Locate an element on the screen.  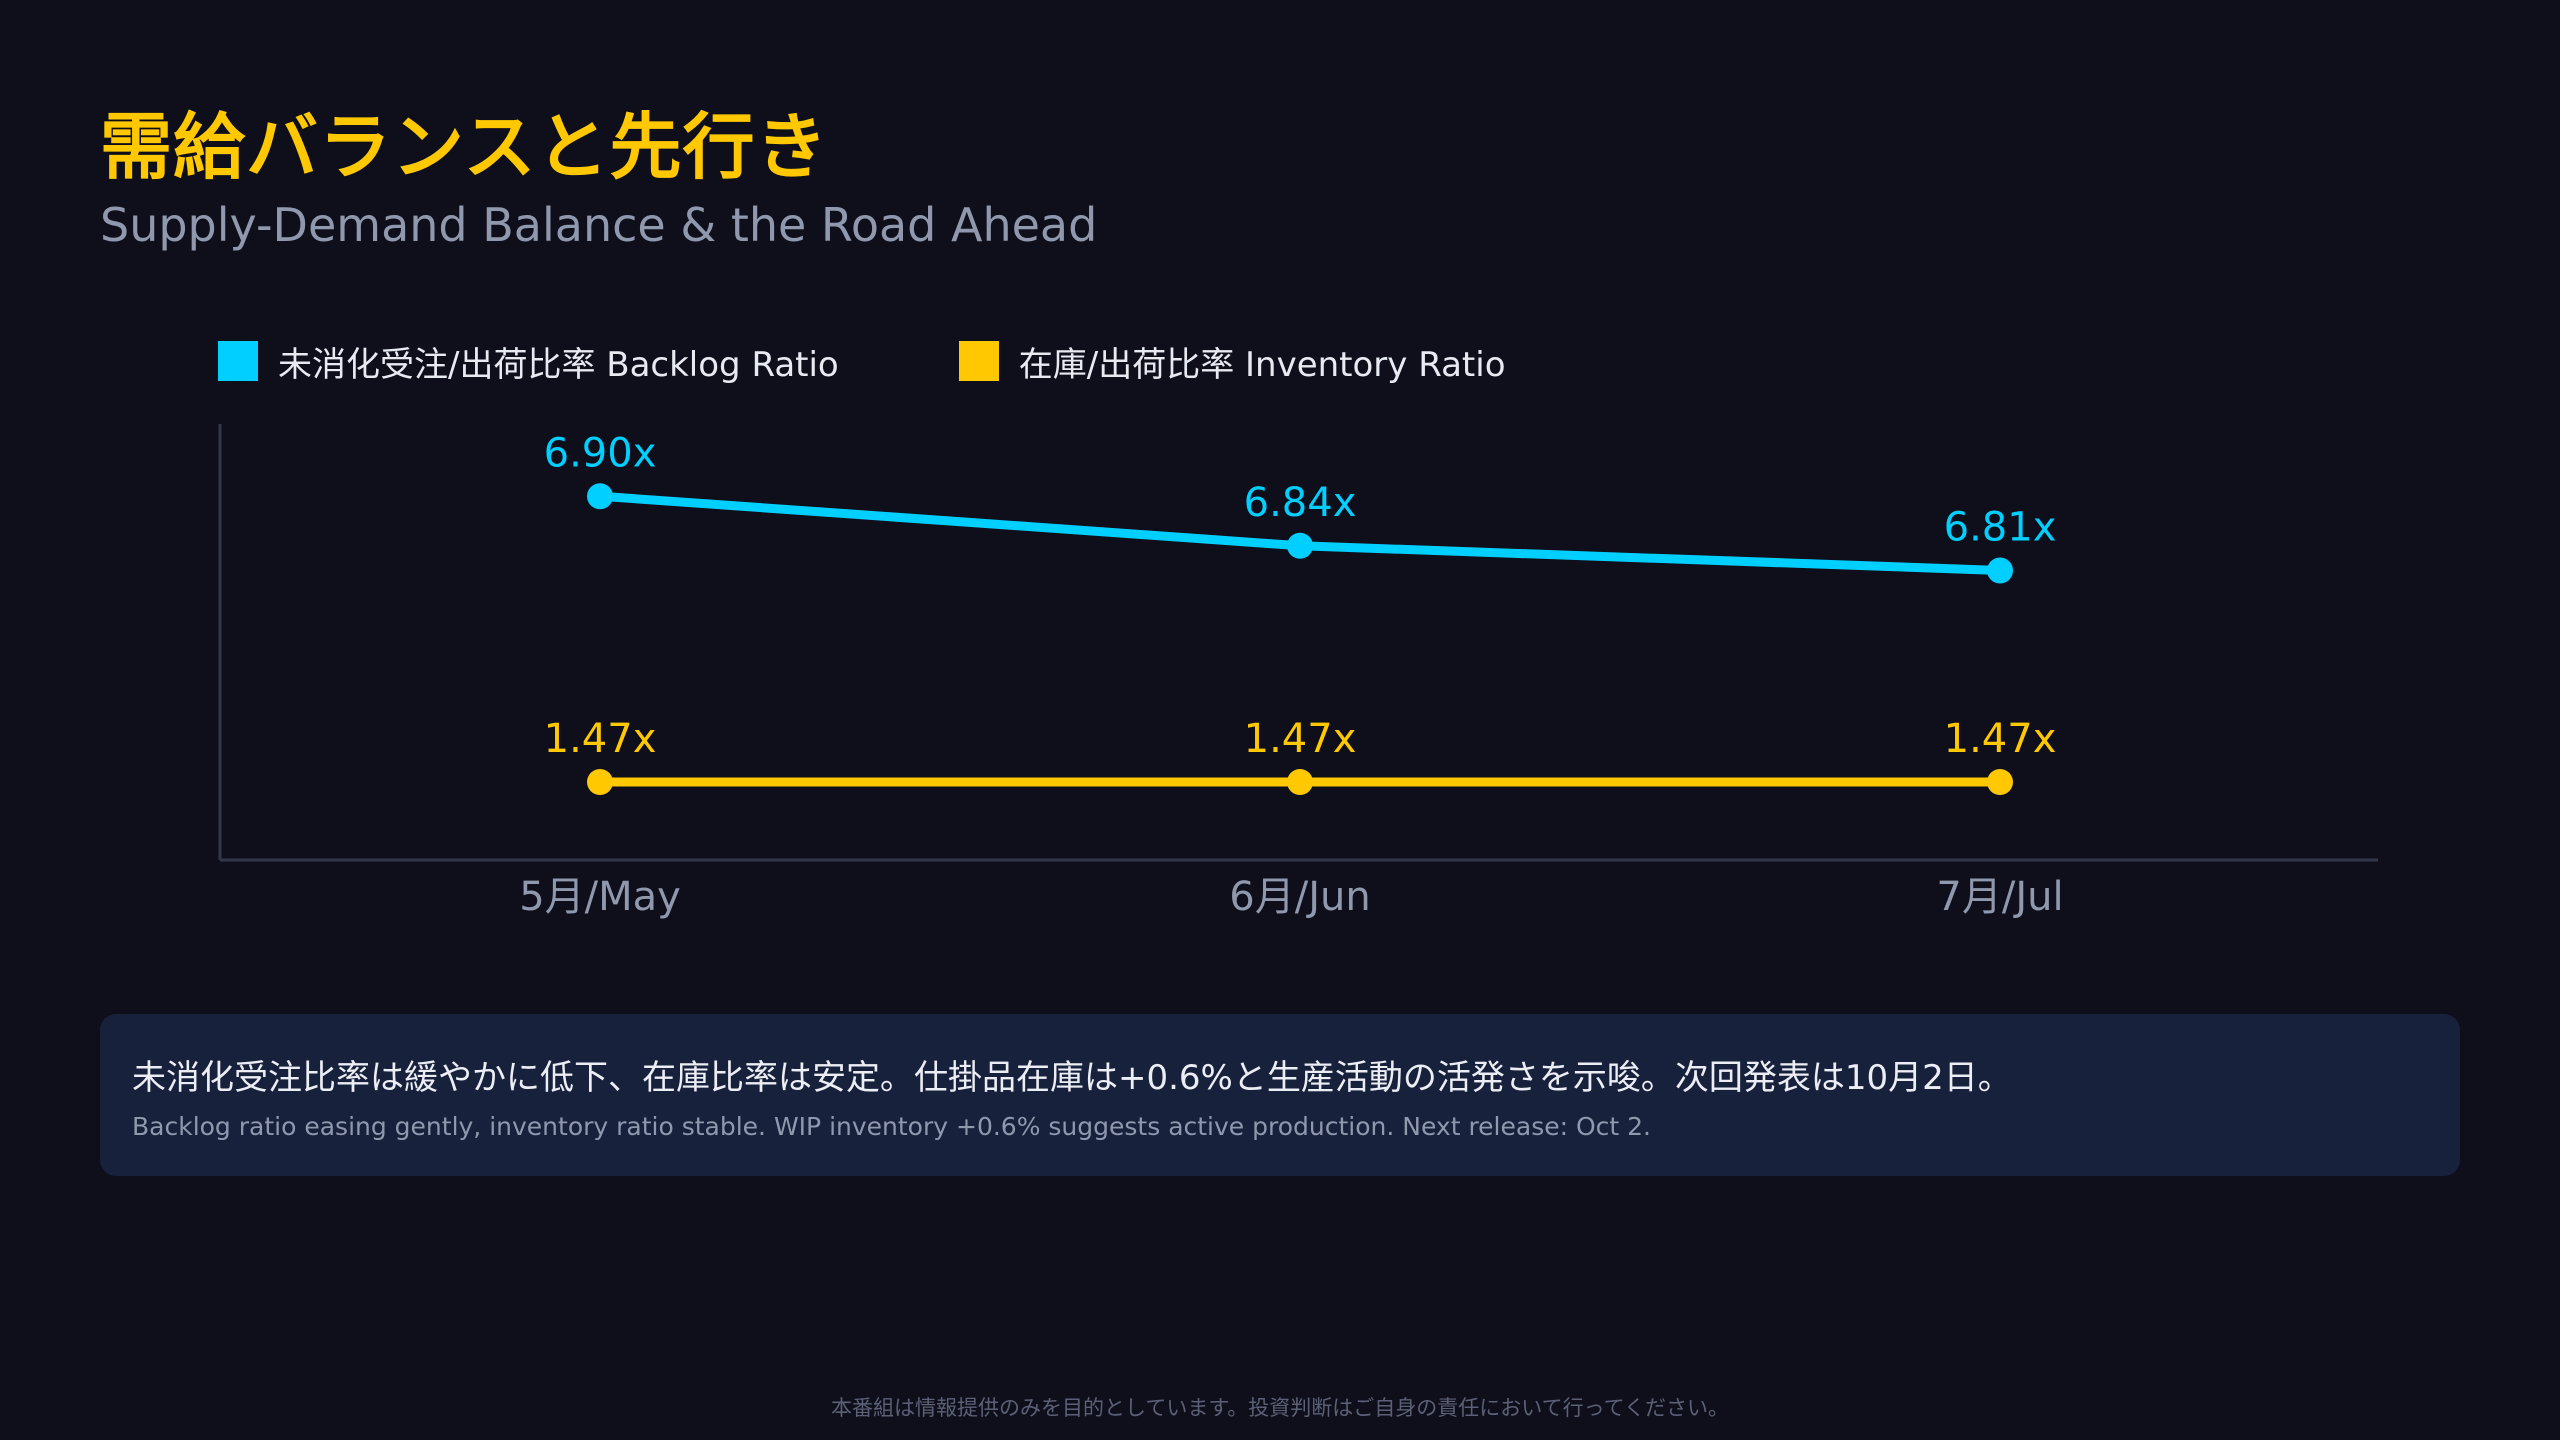
legend-item-backlog: 未消化受注/出荷比率 Backlog Ratio is located at coordinates (528, 361).